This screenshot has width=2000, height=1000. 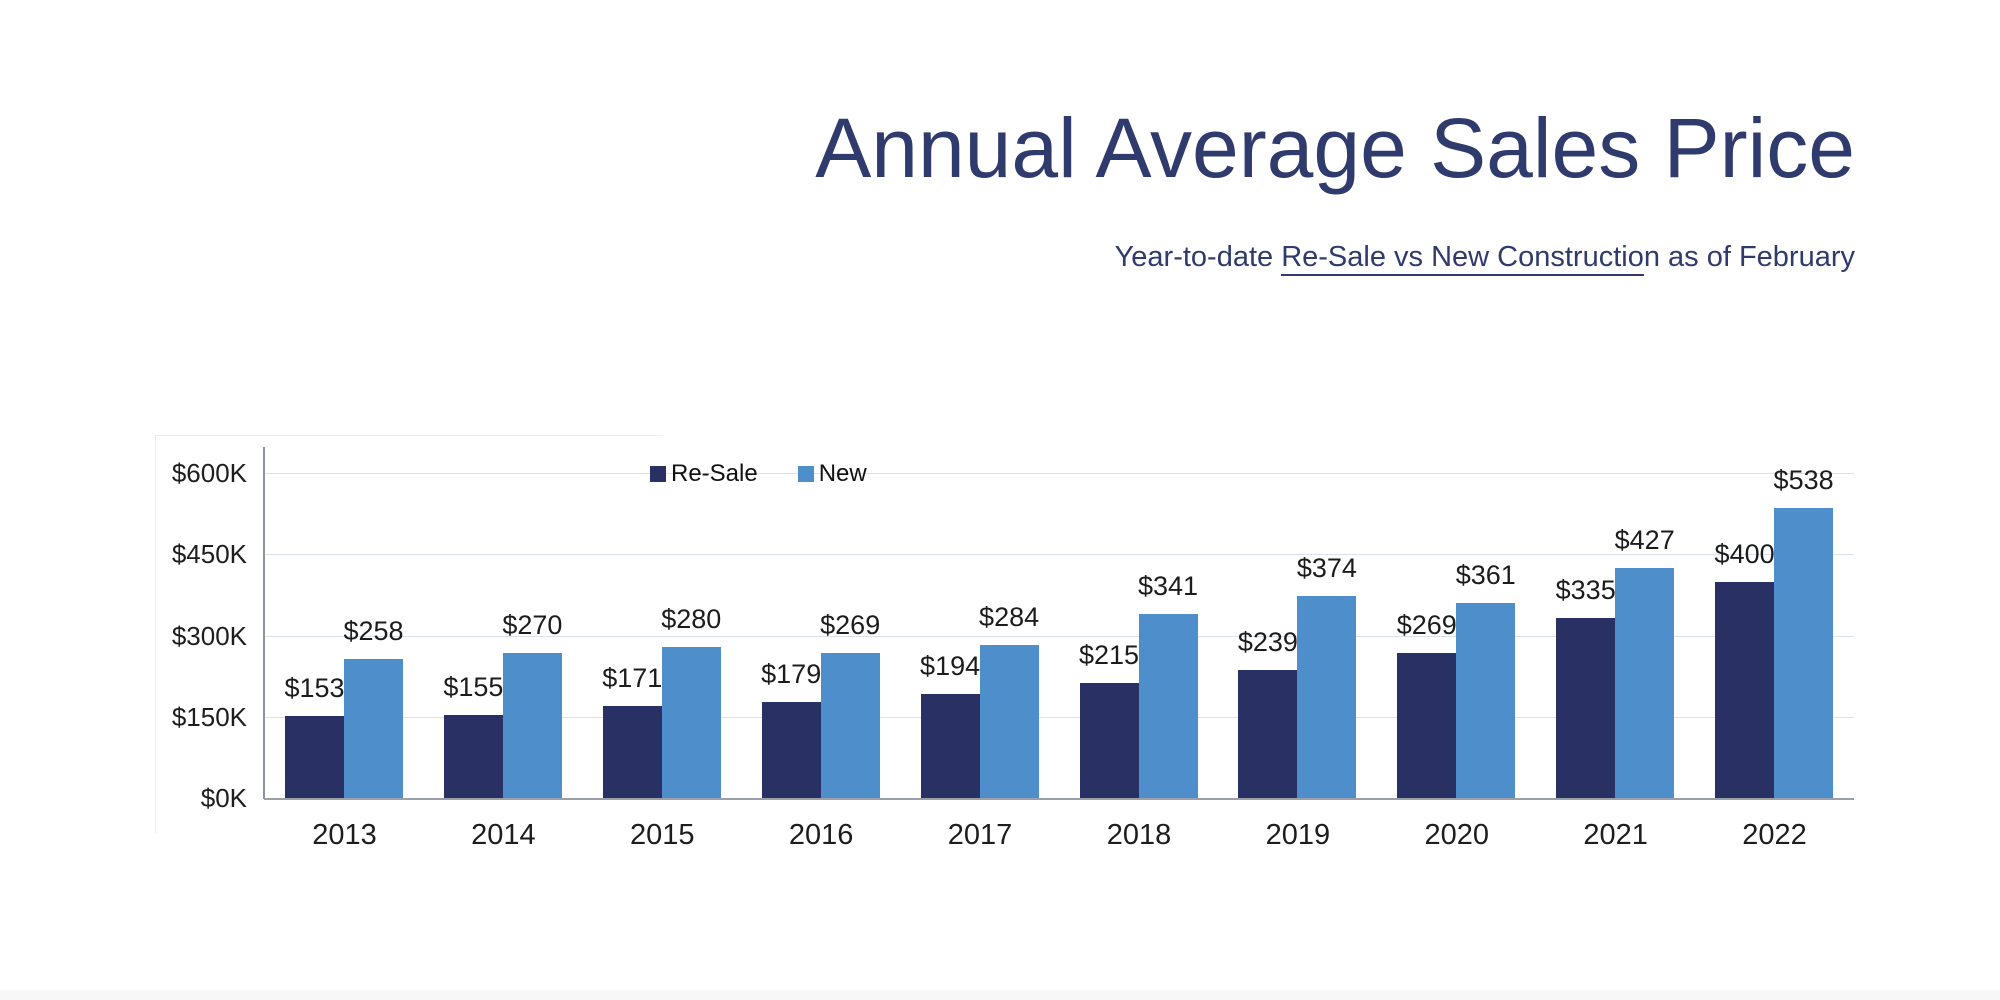 What do you see at coordinates (1745, 669) in the screenshot?
I see `bar-resale-2022: $400` at bounding box center [1745, 669].